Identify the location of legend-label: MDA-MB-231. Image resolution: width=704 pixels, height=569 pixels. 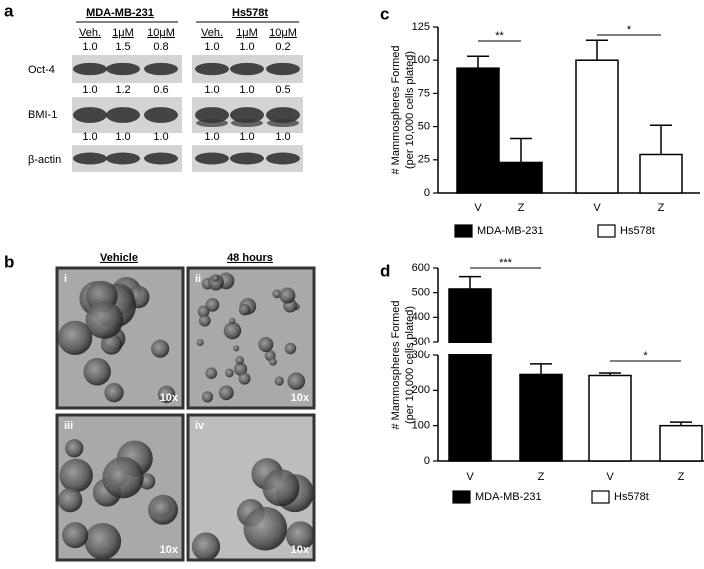
(508, 497).